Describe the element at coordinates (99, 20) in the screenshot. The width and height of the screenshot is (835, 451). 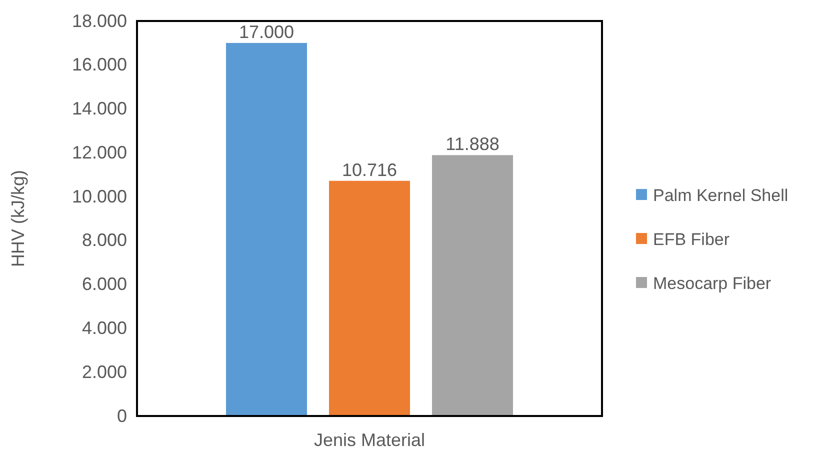
I see `y-tick-label: 18.000` at that location.